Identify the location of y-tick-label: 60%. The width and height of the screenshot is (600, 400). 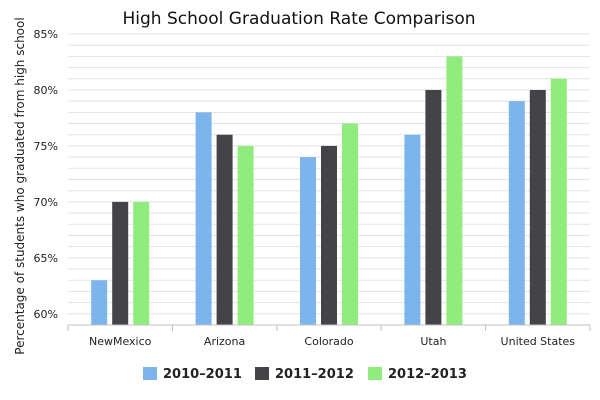
(46, 314).